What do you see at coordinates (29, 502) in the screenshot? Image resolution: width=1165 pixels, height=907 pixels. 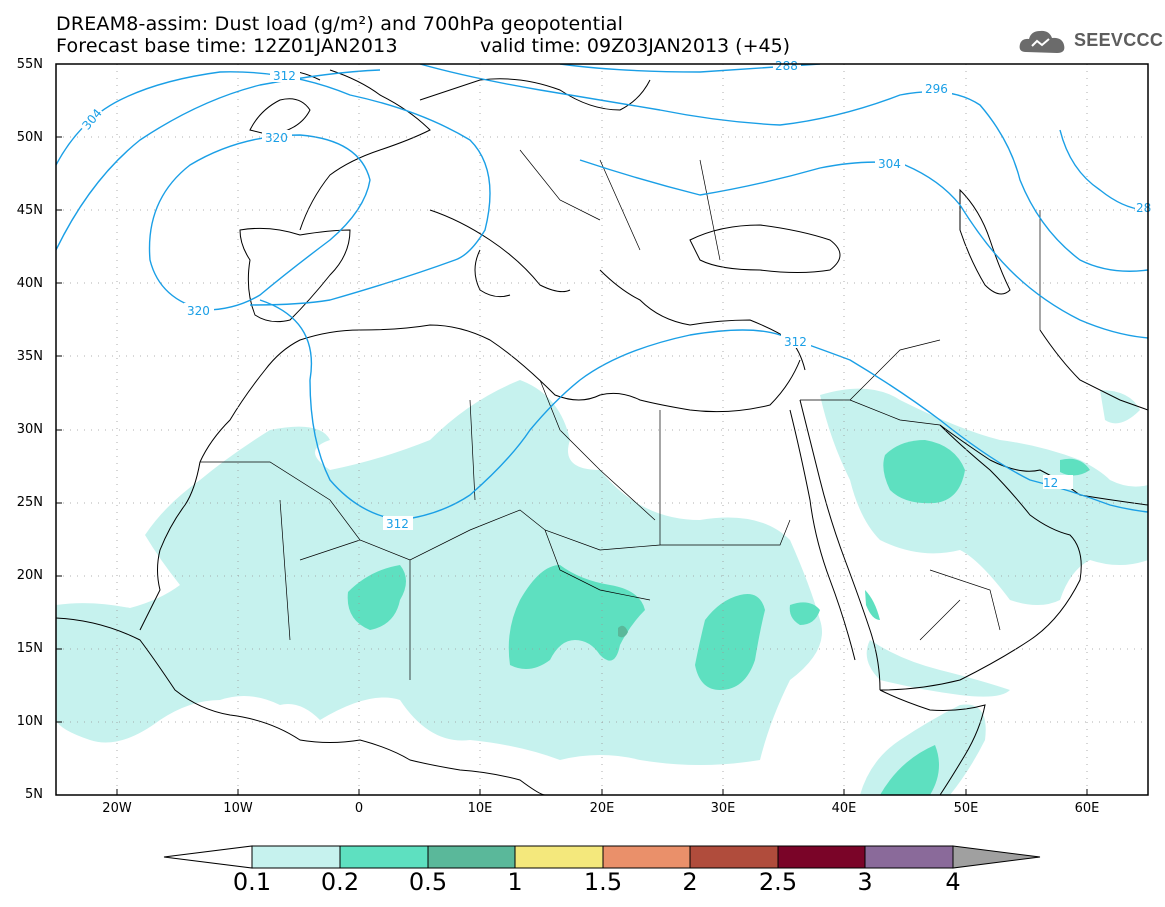 I see `lat-label: 25N` at bounding box center [29, 502].